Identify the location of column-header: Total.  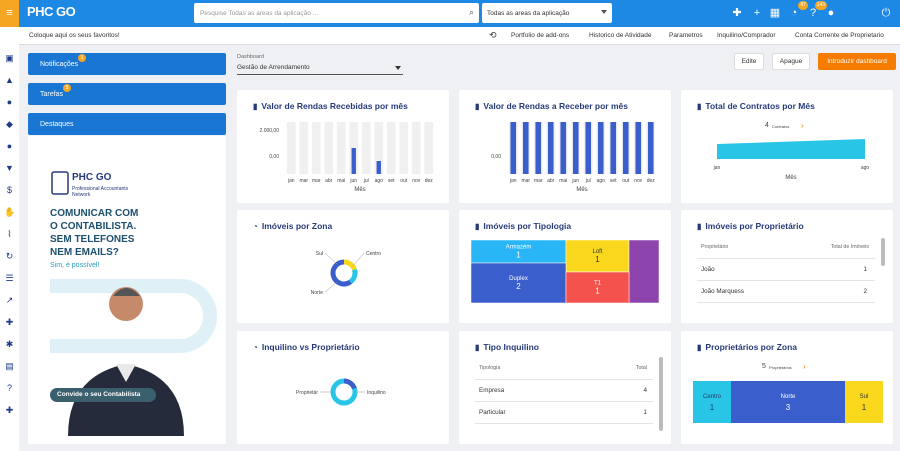
(641, 368).